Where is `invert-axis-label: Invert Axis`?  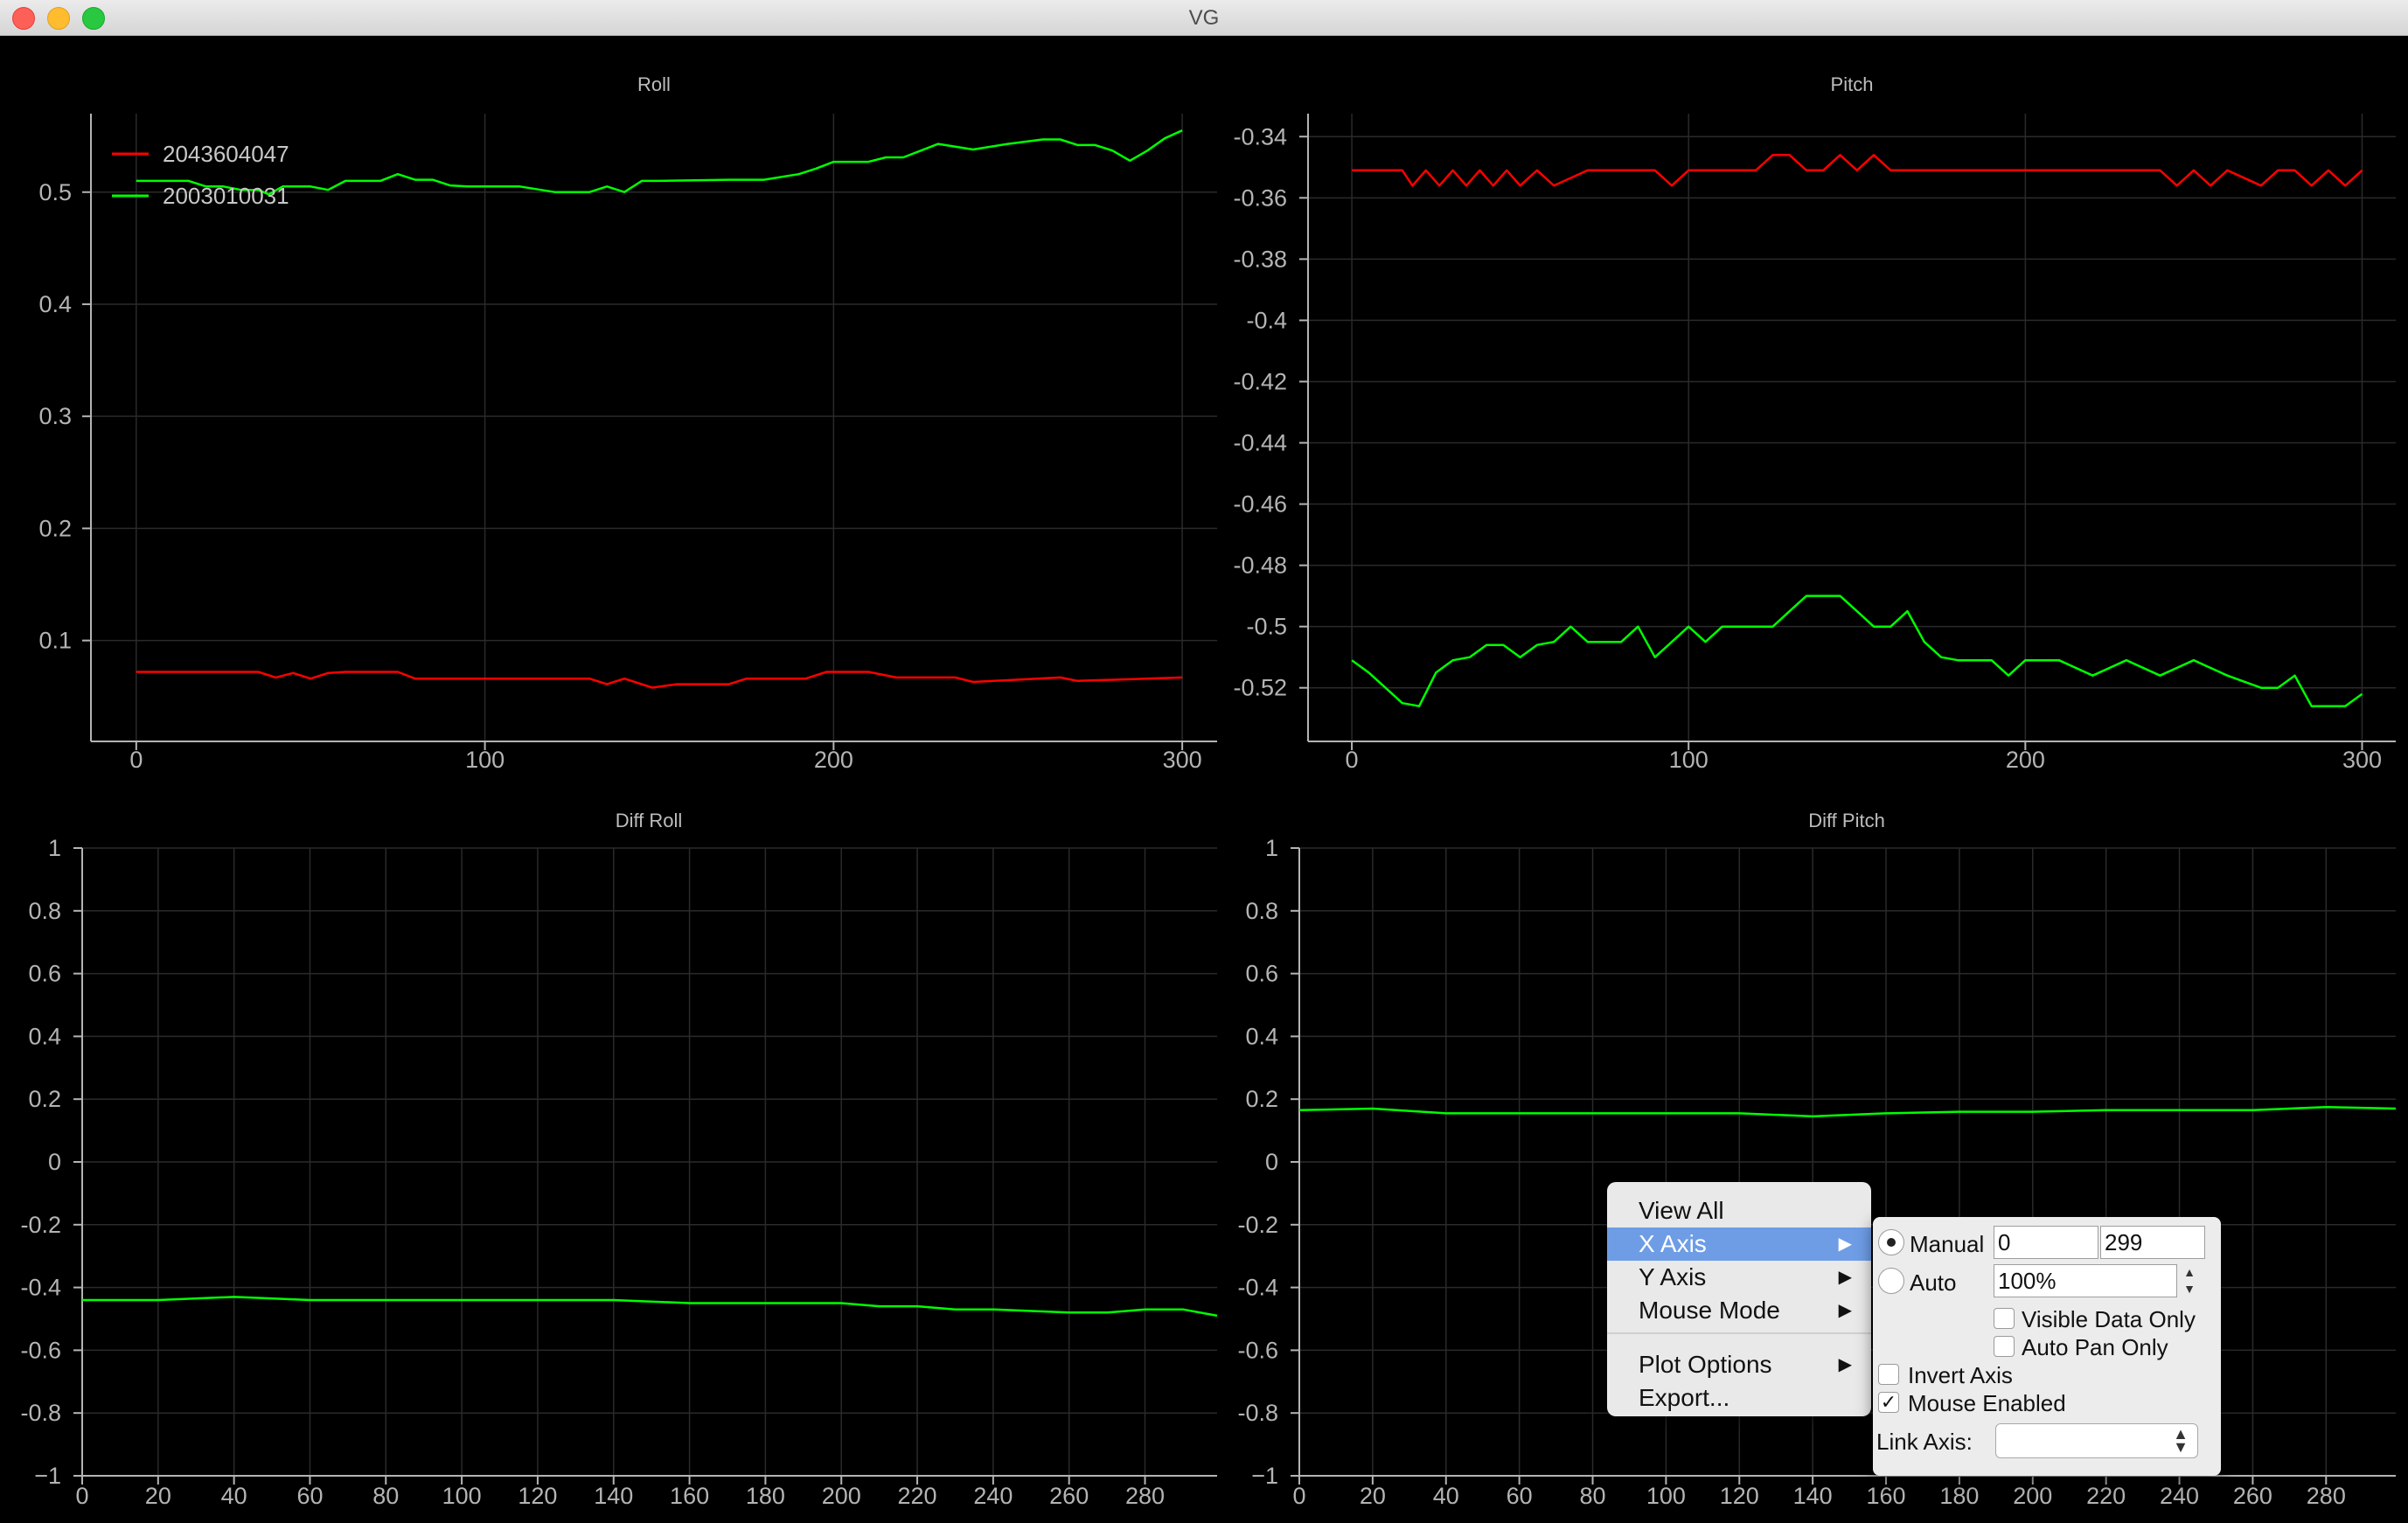
invert-axis-label: Invert Axis is located at coordinates (1960, 1375).